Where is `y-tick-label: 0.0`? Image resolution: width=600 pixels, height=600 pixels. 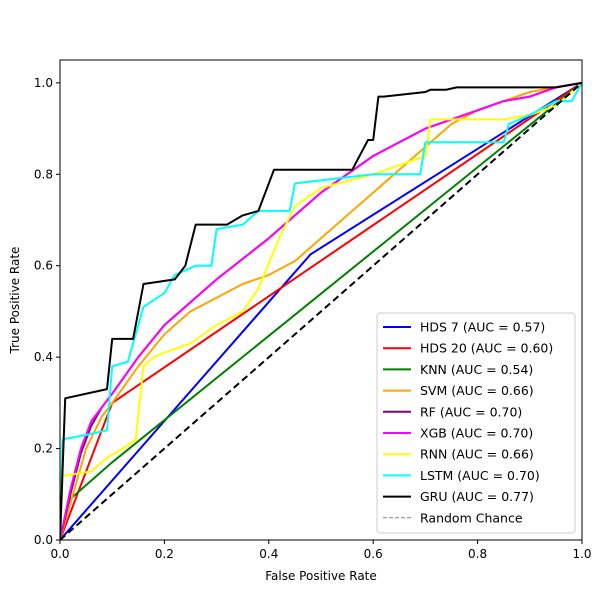 y-tick-label: 0.0 is located at coordinates (43, 540).